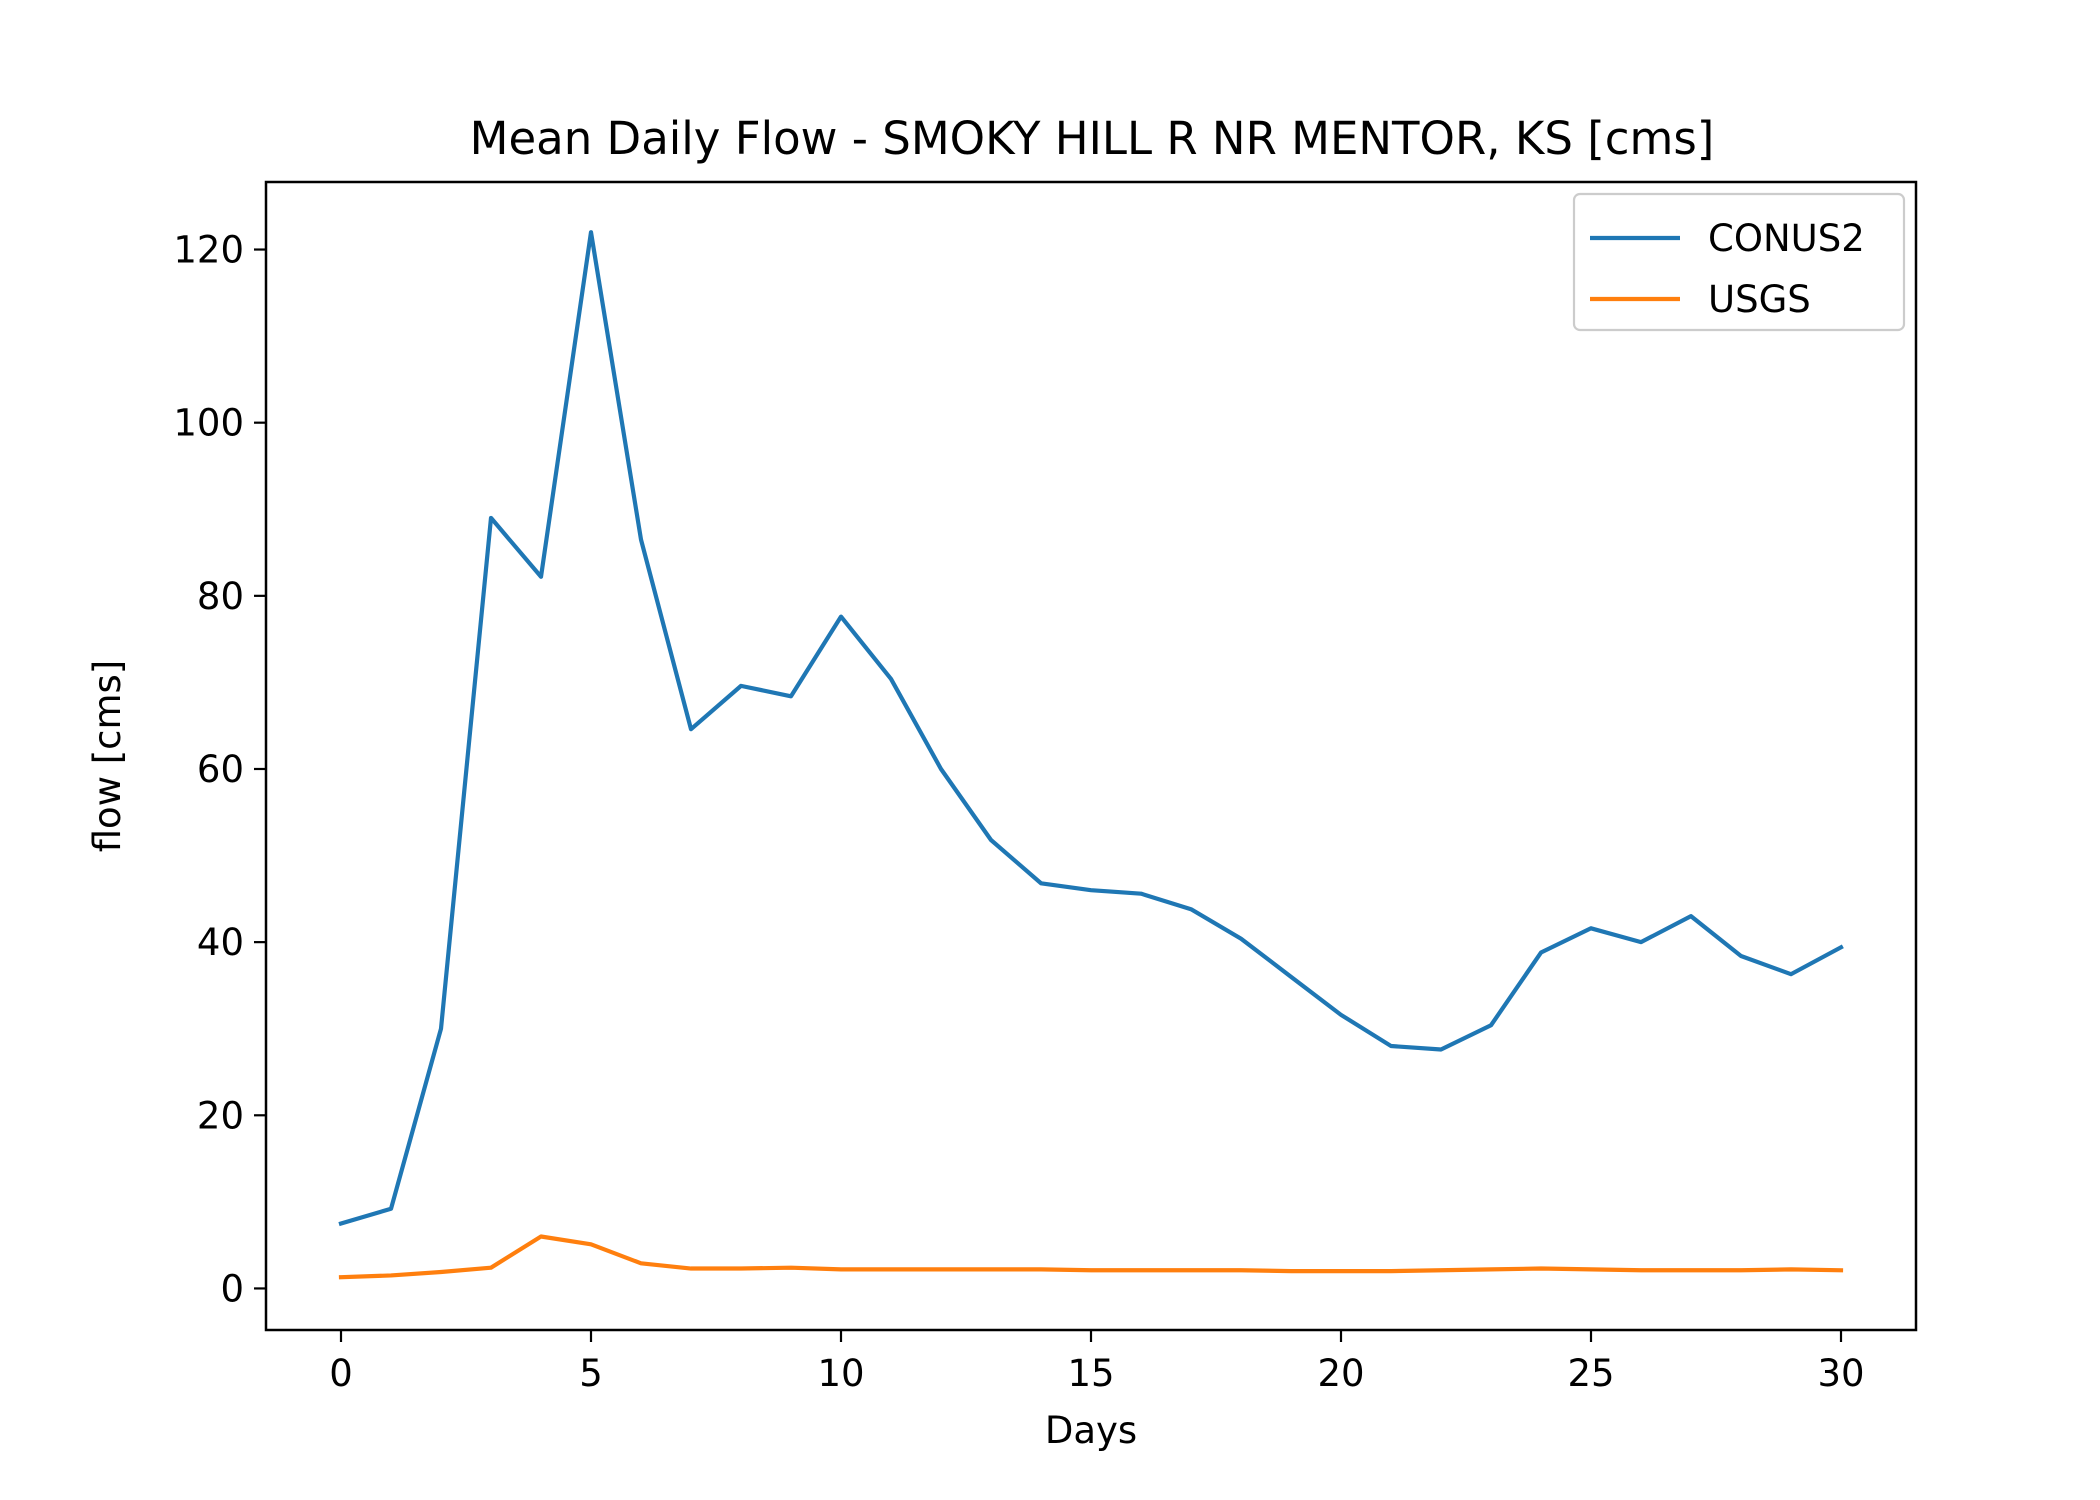 This screenshot has height=1500, width=2100. Describe the element at coordinates (208, 250) in the screenshot. I see `y-tick-label: 120` at that location.